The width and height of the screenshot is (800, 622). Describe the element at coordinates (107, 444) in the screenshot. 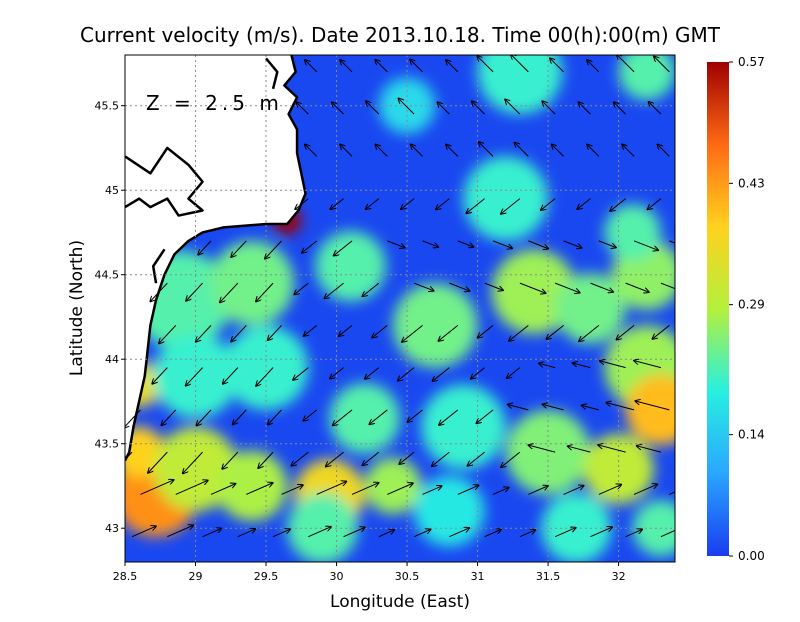

I see `y-tick-label: 43.5` at that location.